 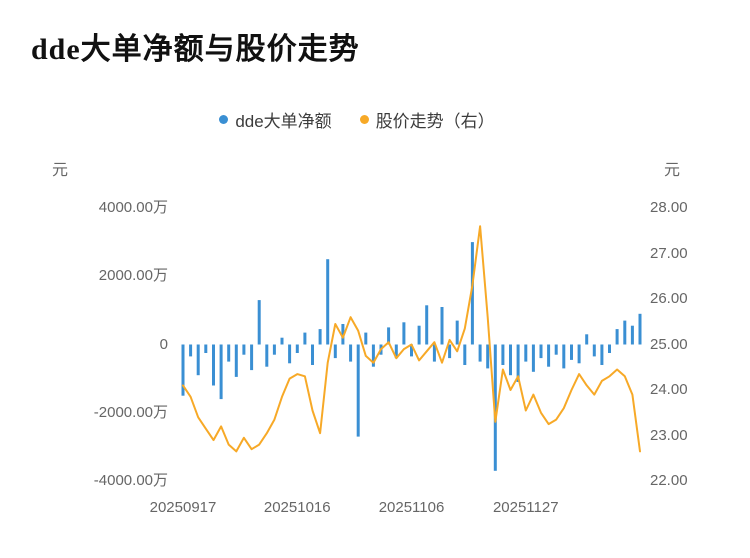 I want to click on right-axis-tick-label: 24.00, so click(x=669, y=389).